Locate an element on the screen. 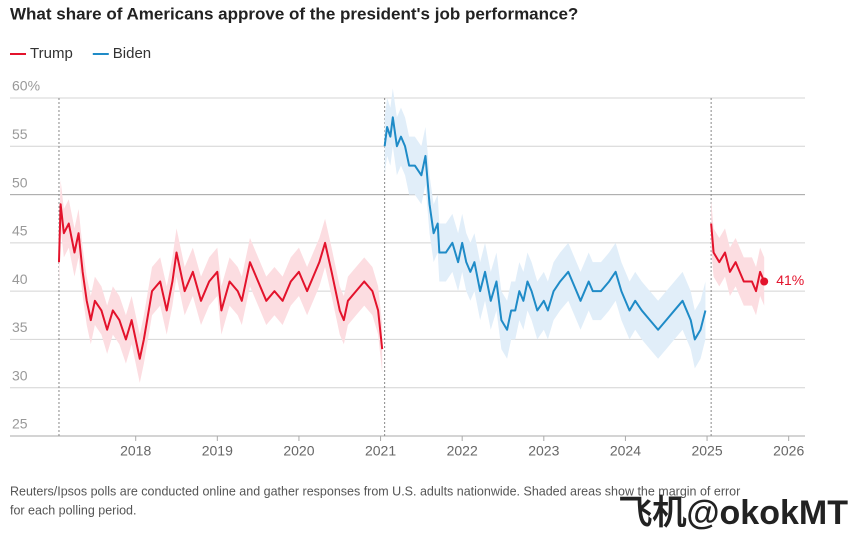 The image size is (852, 533). x-tick-label: 2023 is located at coordinates (543, 451).